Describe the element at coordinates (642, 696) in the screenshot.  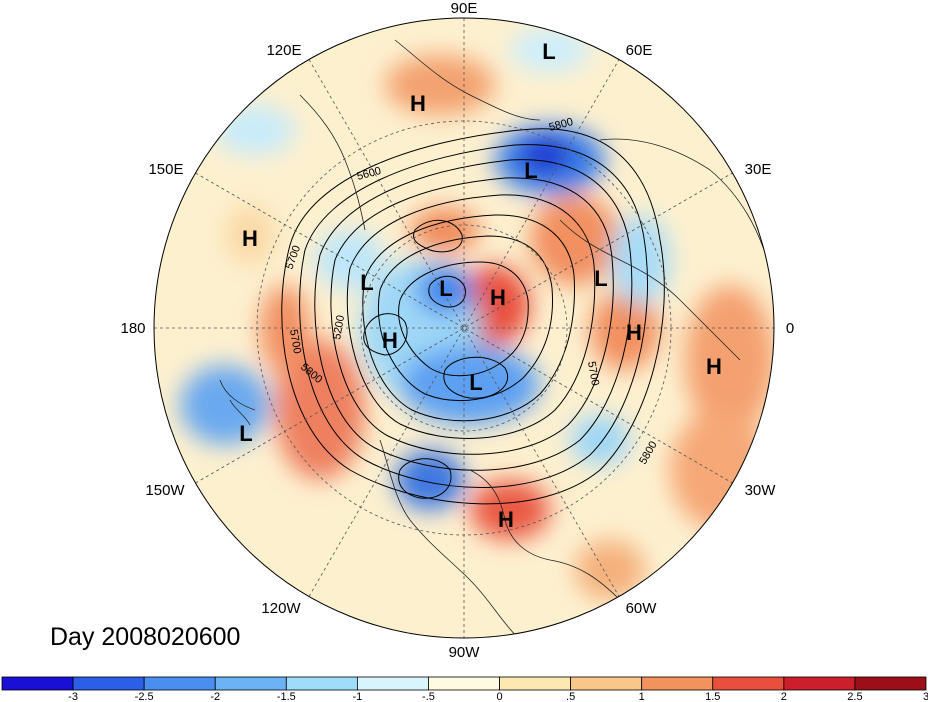
I see `colorbar-tick-label: 1` at that location.